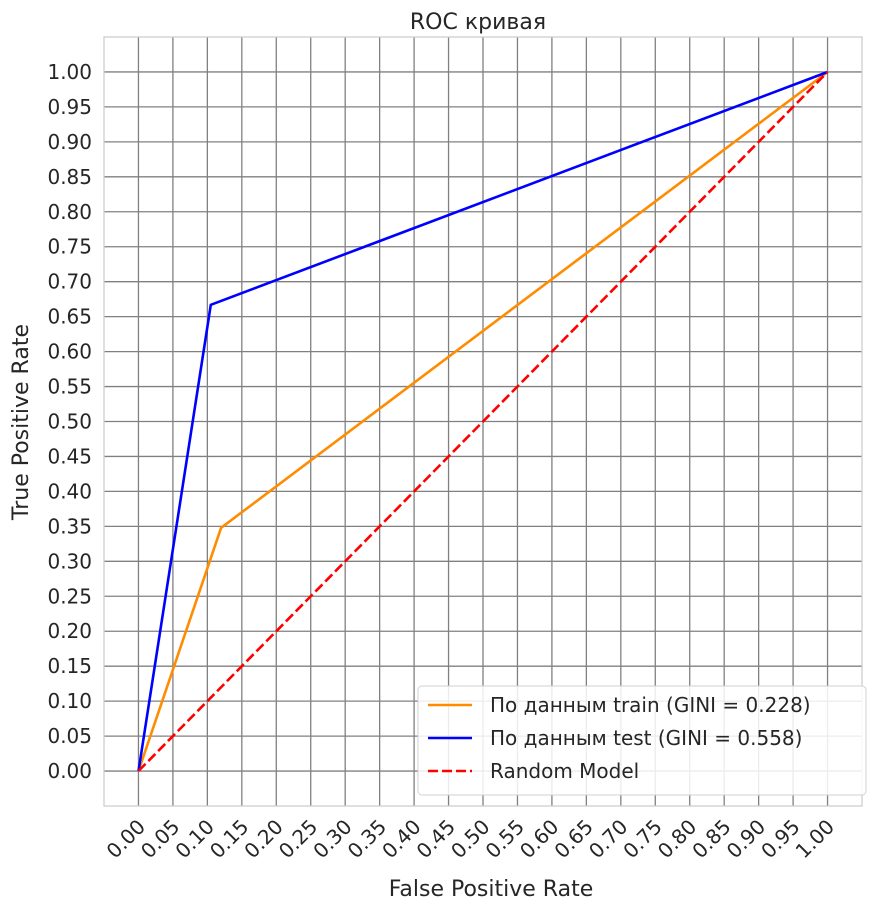 Image resolution: width=888 pixels, height=912 pixels. I want to click on y-tick-label: 0.00, so click(69, 771).